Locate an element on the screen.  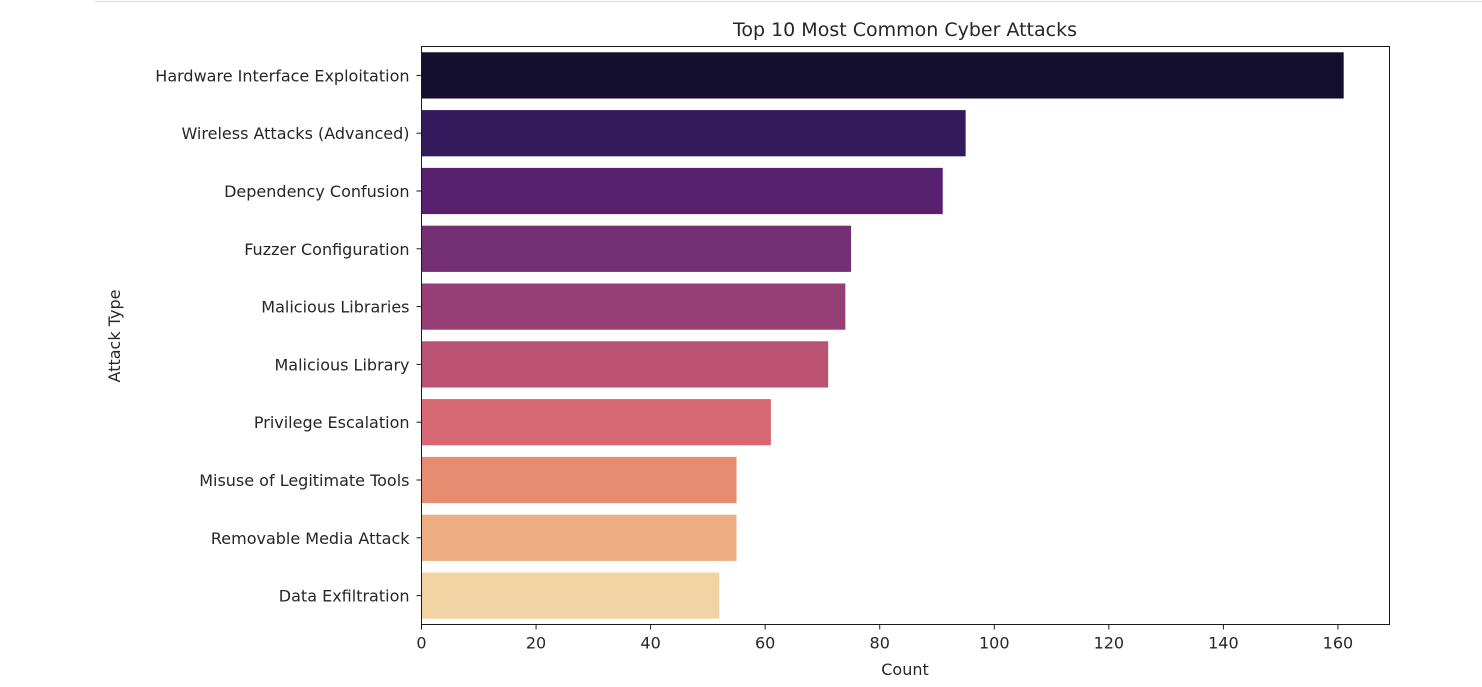
y-tick-label: Hardware Interface Exploitation is located at coordinates (282, 75).